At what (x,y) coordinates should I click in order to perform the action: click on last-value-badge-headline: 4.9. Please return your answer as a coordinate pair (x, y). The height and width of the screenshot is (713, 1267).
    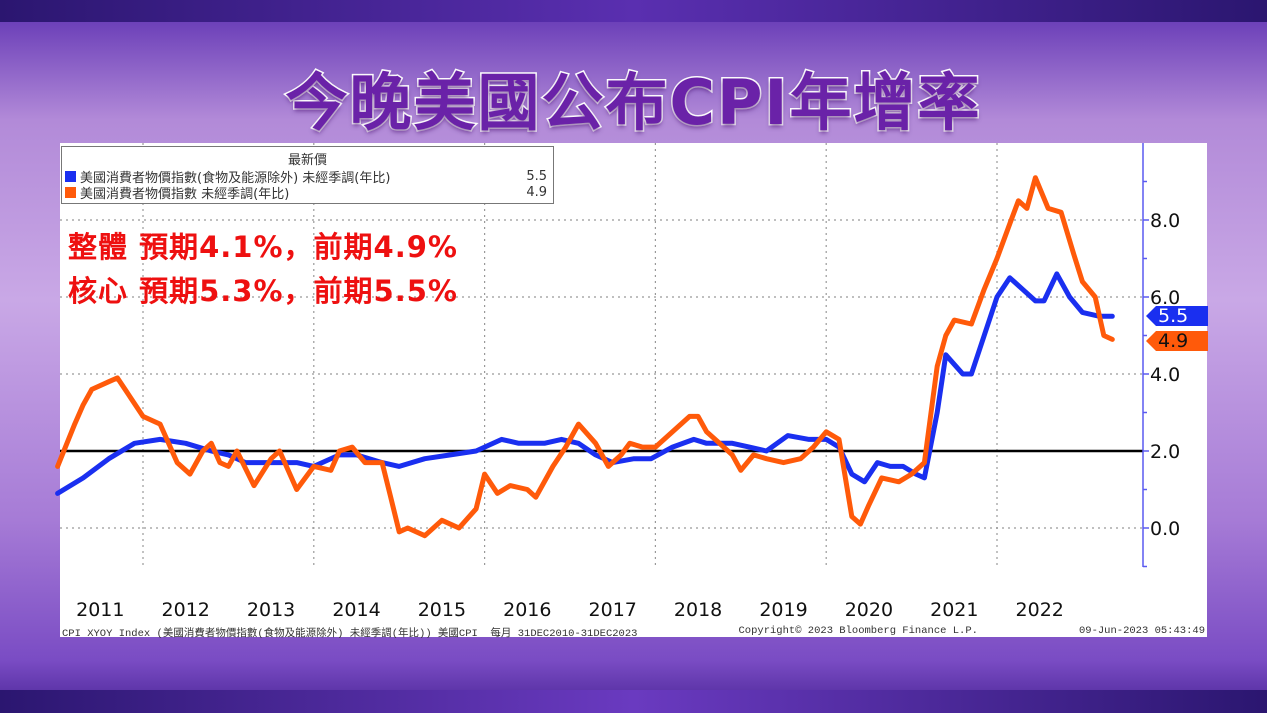
    Looking at the image, I should click on (1177, 341).